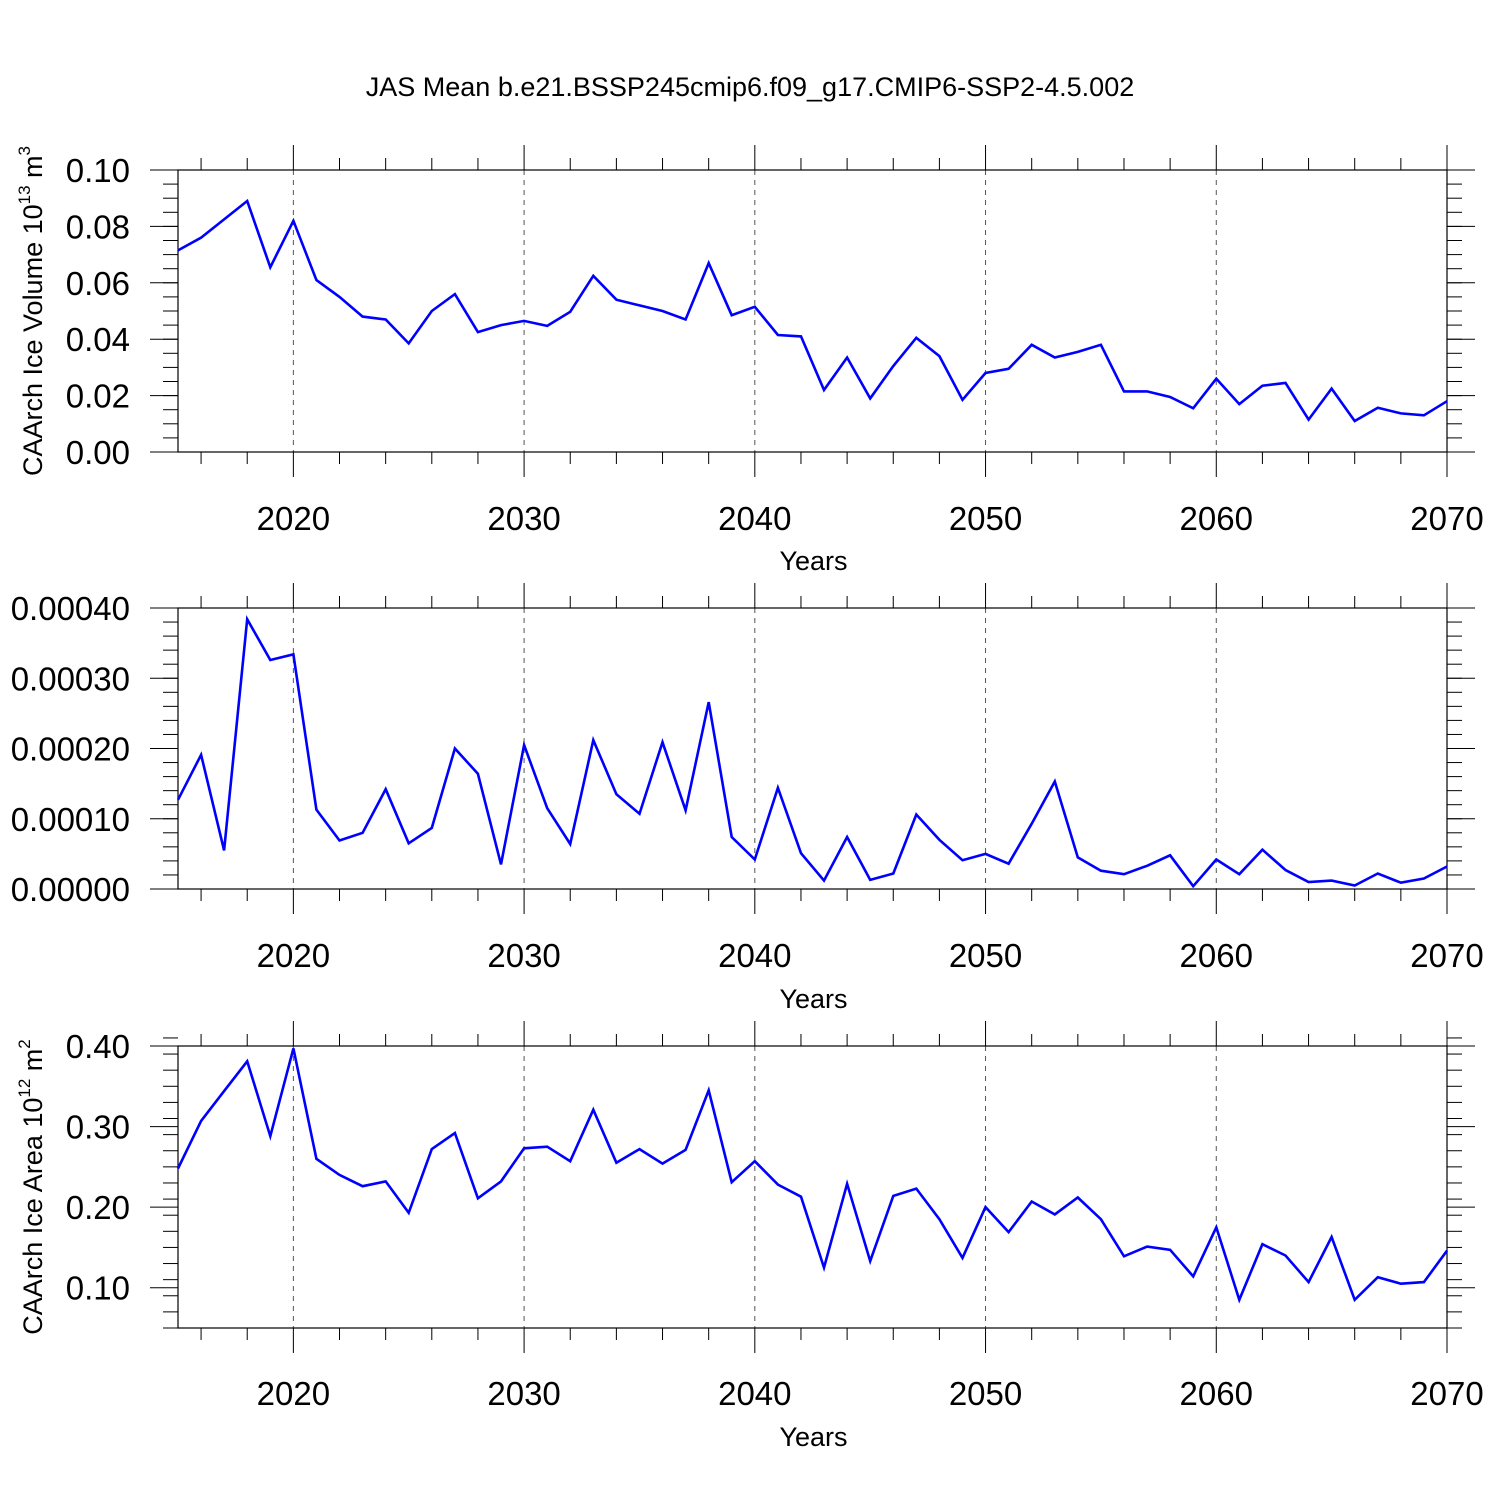 This screenshot has width=1500, height=1500. What do you see at coordinates (70, 819) in the screenshot?
I see `y-tick-label: 0.00010` at bounding box center [70, 819].